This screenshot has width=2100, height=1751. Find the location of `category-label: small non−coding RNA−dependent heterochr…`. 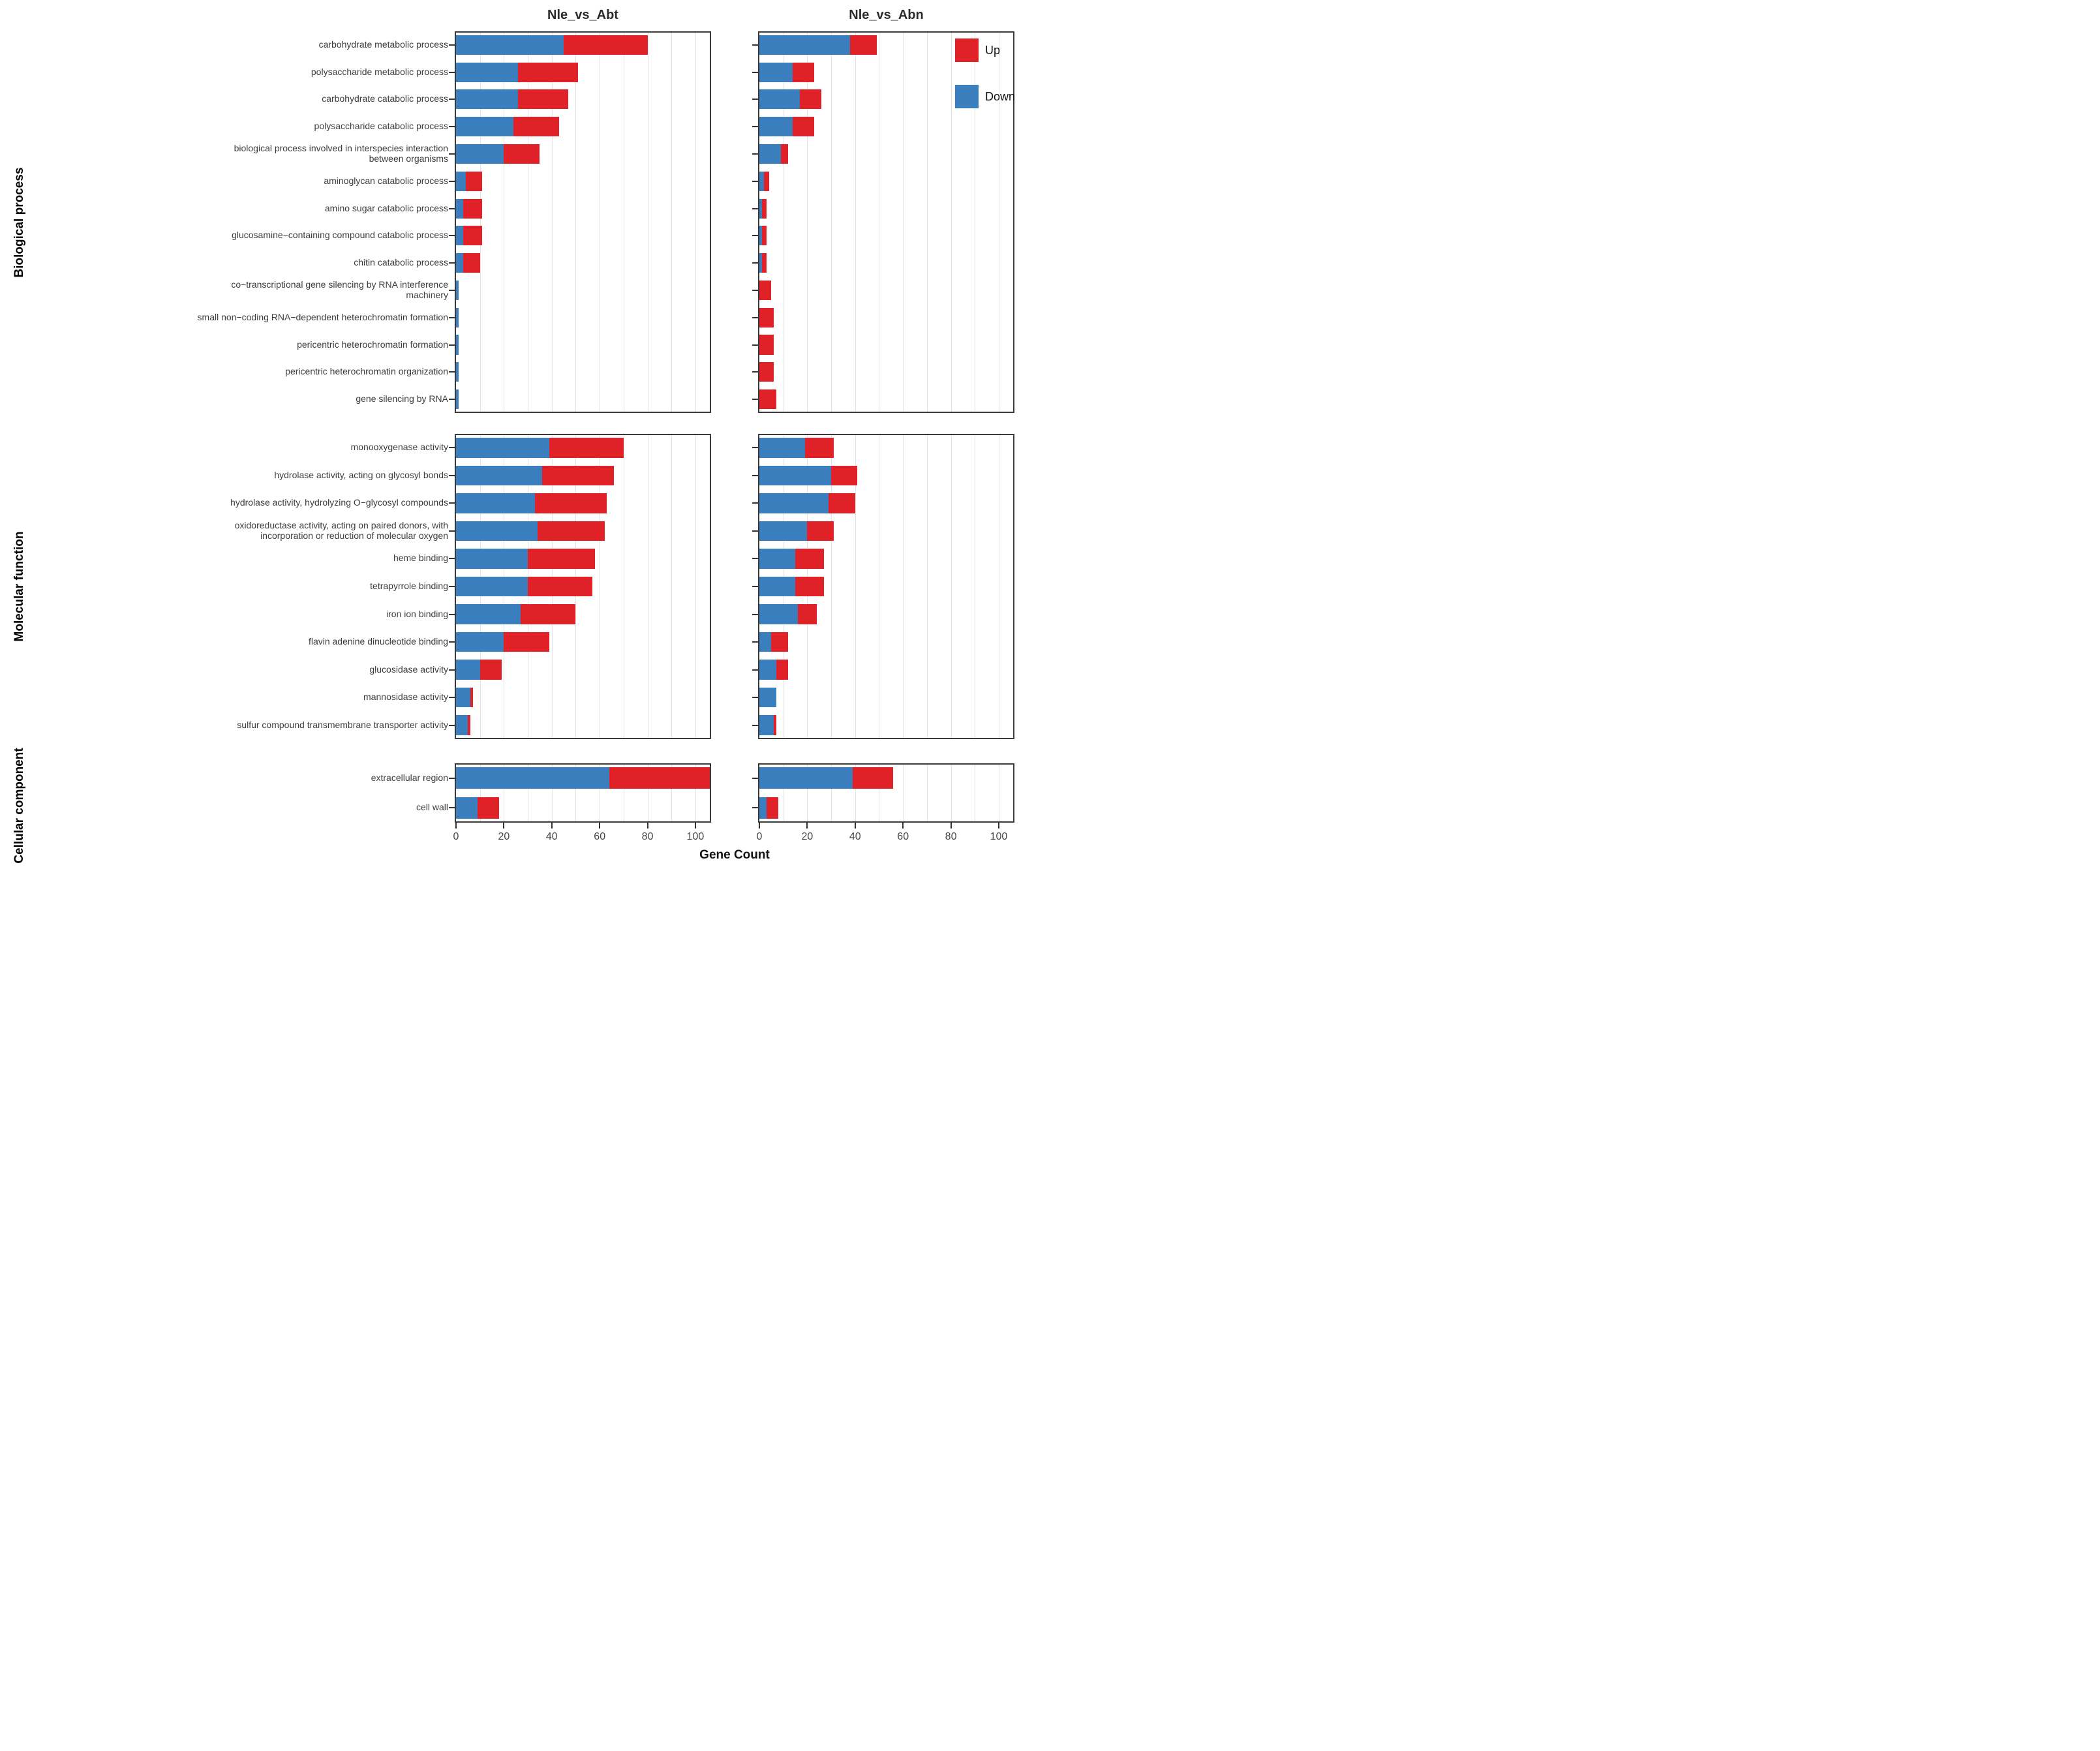

category-label: small non−coding RNA−dependent heterochr… is located at coordinates (322, 316).